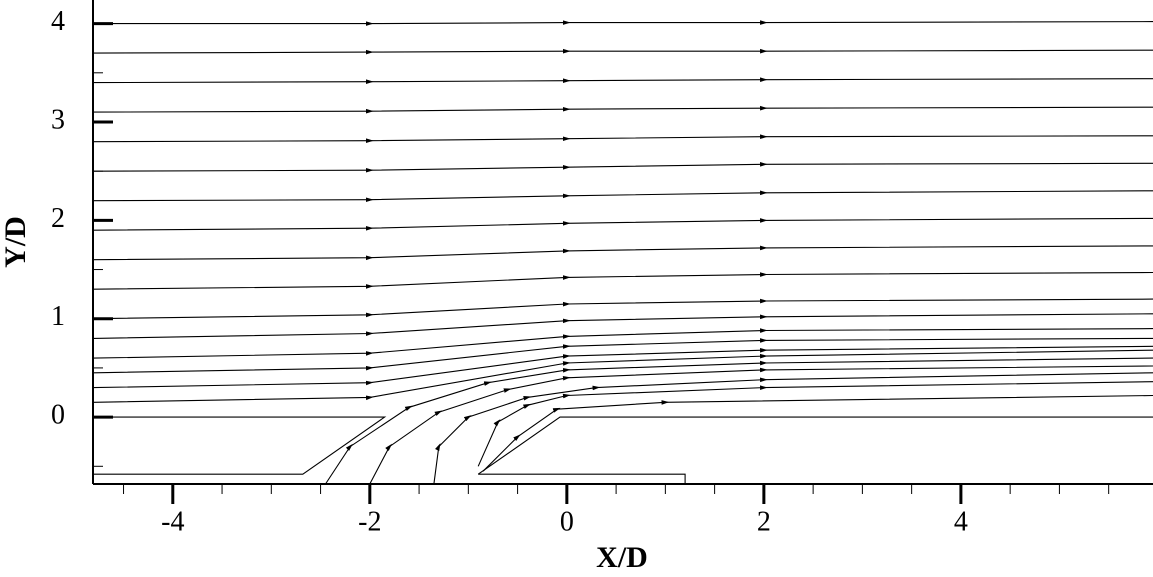 The image size is (1153, 577). Describe the element at coordinates (961, 521) in the screenshot. I see `x-tick-label: 4` at that location.